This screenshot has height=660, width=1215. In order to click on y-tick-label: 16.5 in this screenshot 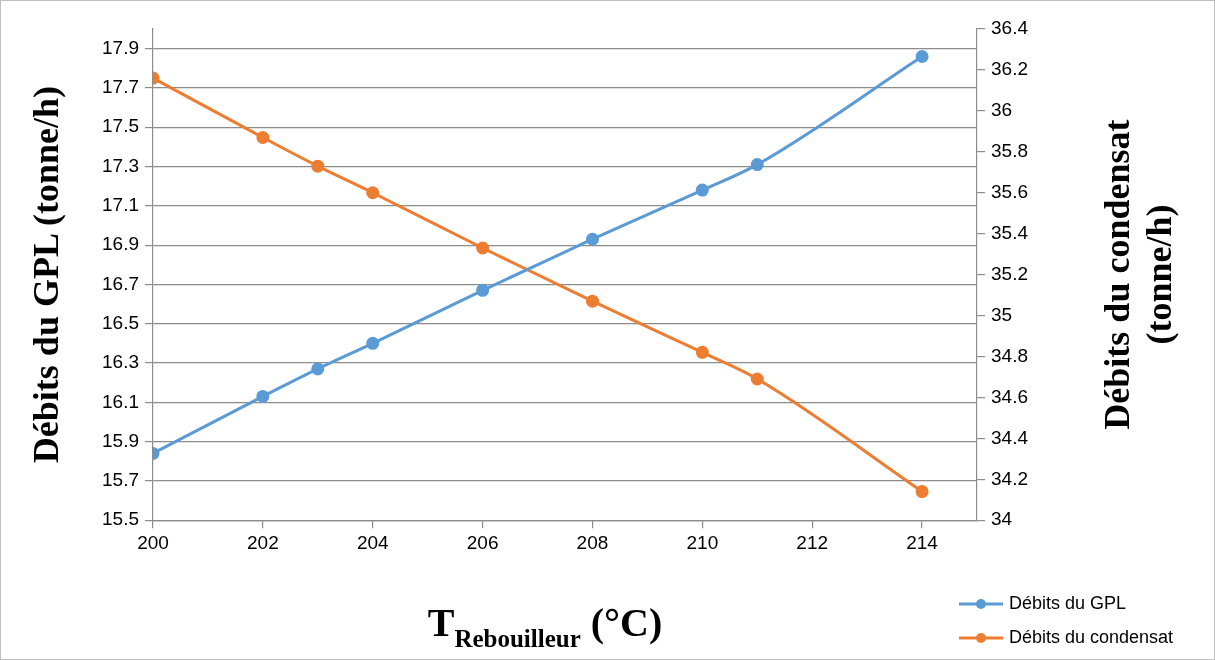, I will do `click(120, 322)`.